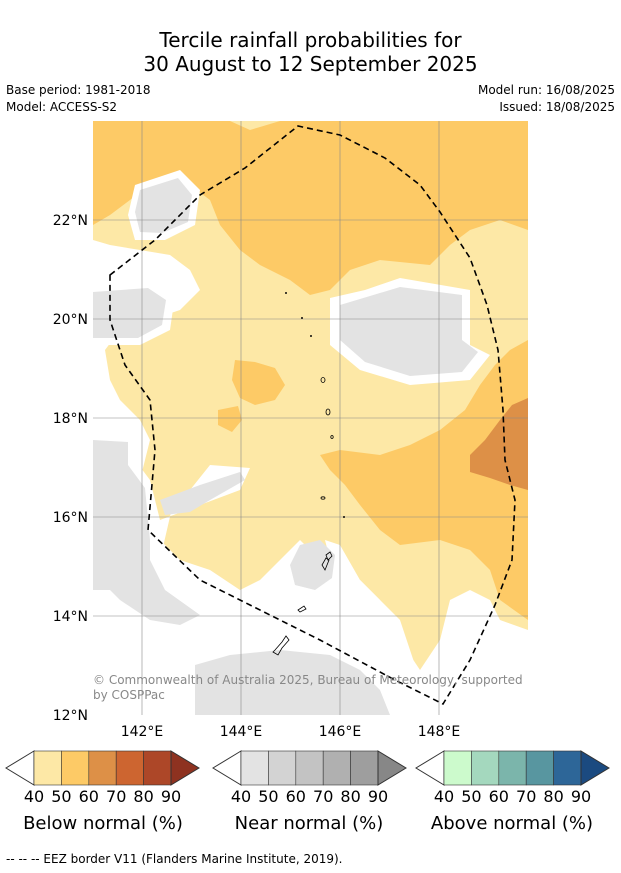 The height and width of the screenshot is (873, 621). I want to click on base-period-label: Base period: 1981-2018, so click(78, 90).